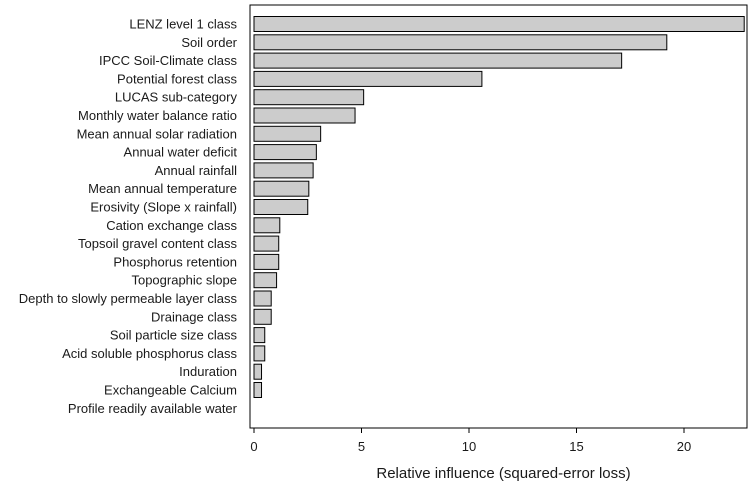  I want to click on category-label: Topsoil gravel content class, so click(157, 243).